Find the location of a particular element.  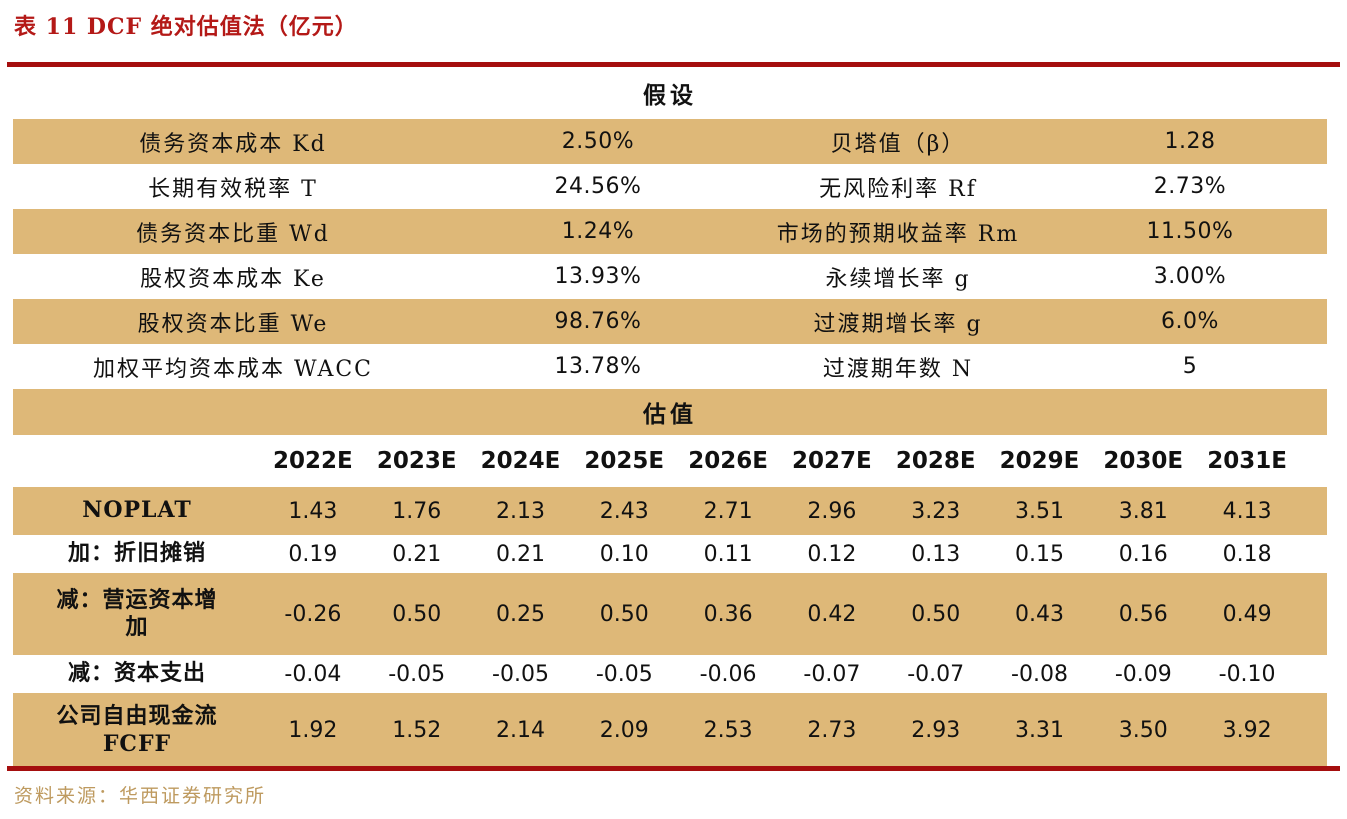

assumption-value: 5 is located at coordinates (1190, 366).